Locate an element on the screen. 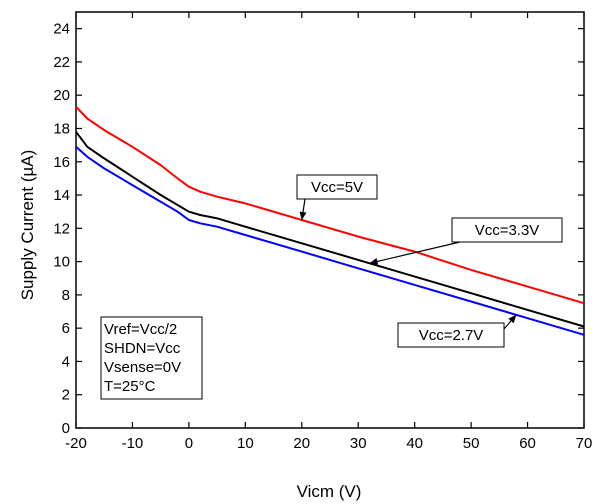 The height and width of the screenshot is (504, 609). x-axis-title: Vicm (V) is located at coordinates (329, 491).